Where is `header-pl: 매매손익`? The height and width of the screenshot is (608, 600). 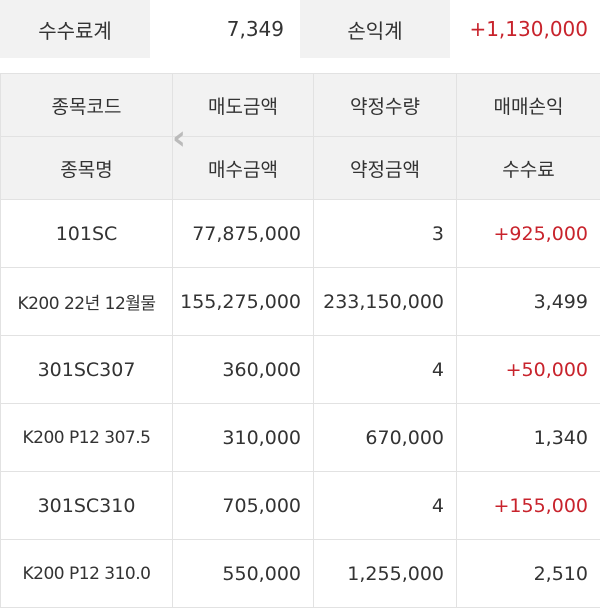 header-pl: 매매손익 is located at coordinates (528, 105).